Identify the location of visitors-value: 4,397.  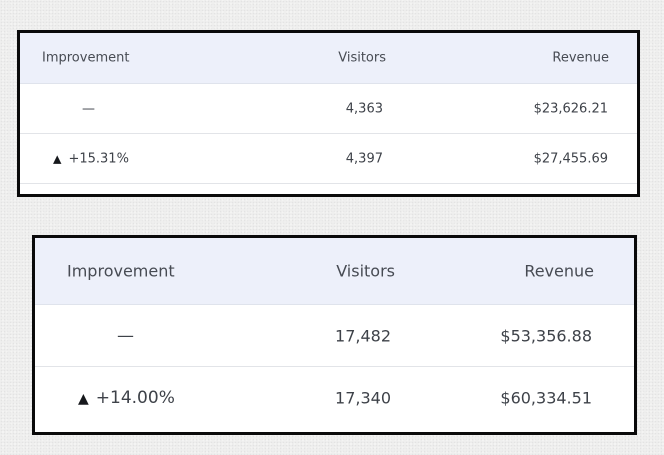
(364, 158).